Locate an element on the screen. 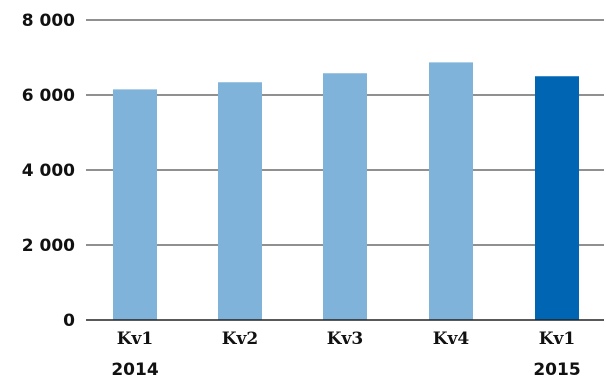 This screenshot has width=606, height=378. y-tick-label-2000: 2 000 is located at coordinates (48, 246).